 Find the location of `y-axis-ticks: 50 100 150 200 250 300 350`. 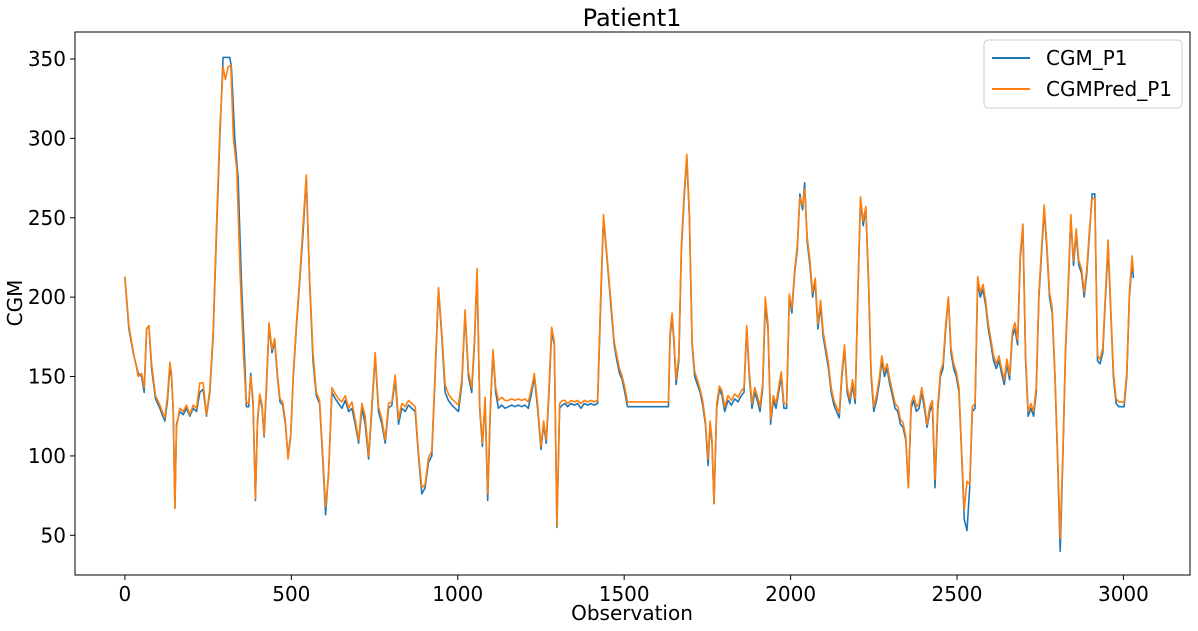

y-axis-ticks: 50 100 150 200 250 300 350 is located at coordinates (51, 297).